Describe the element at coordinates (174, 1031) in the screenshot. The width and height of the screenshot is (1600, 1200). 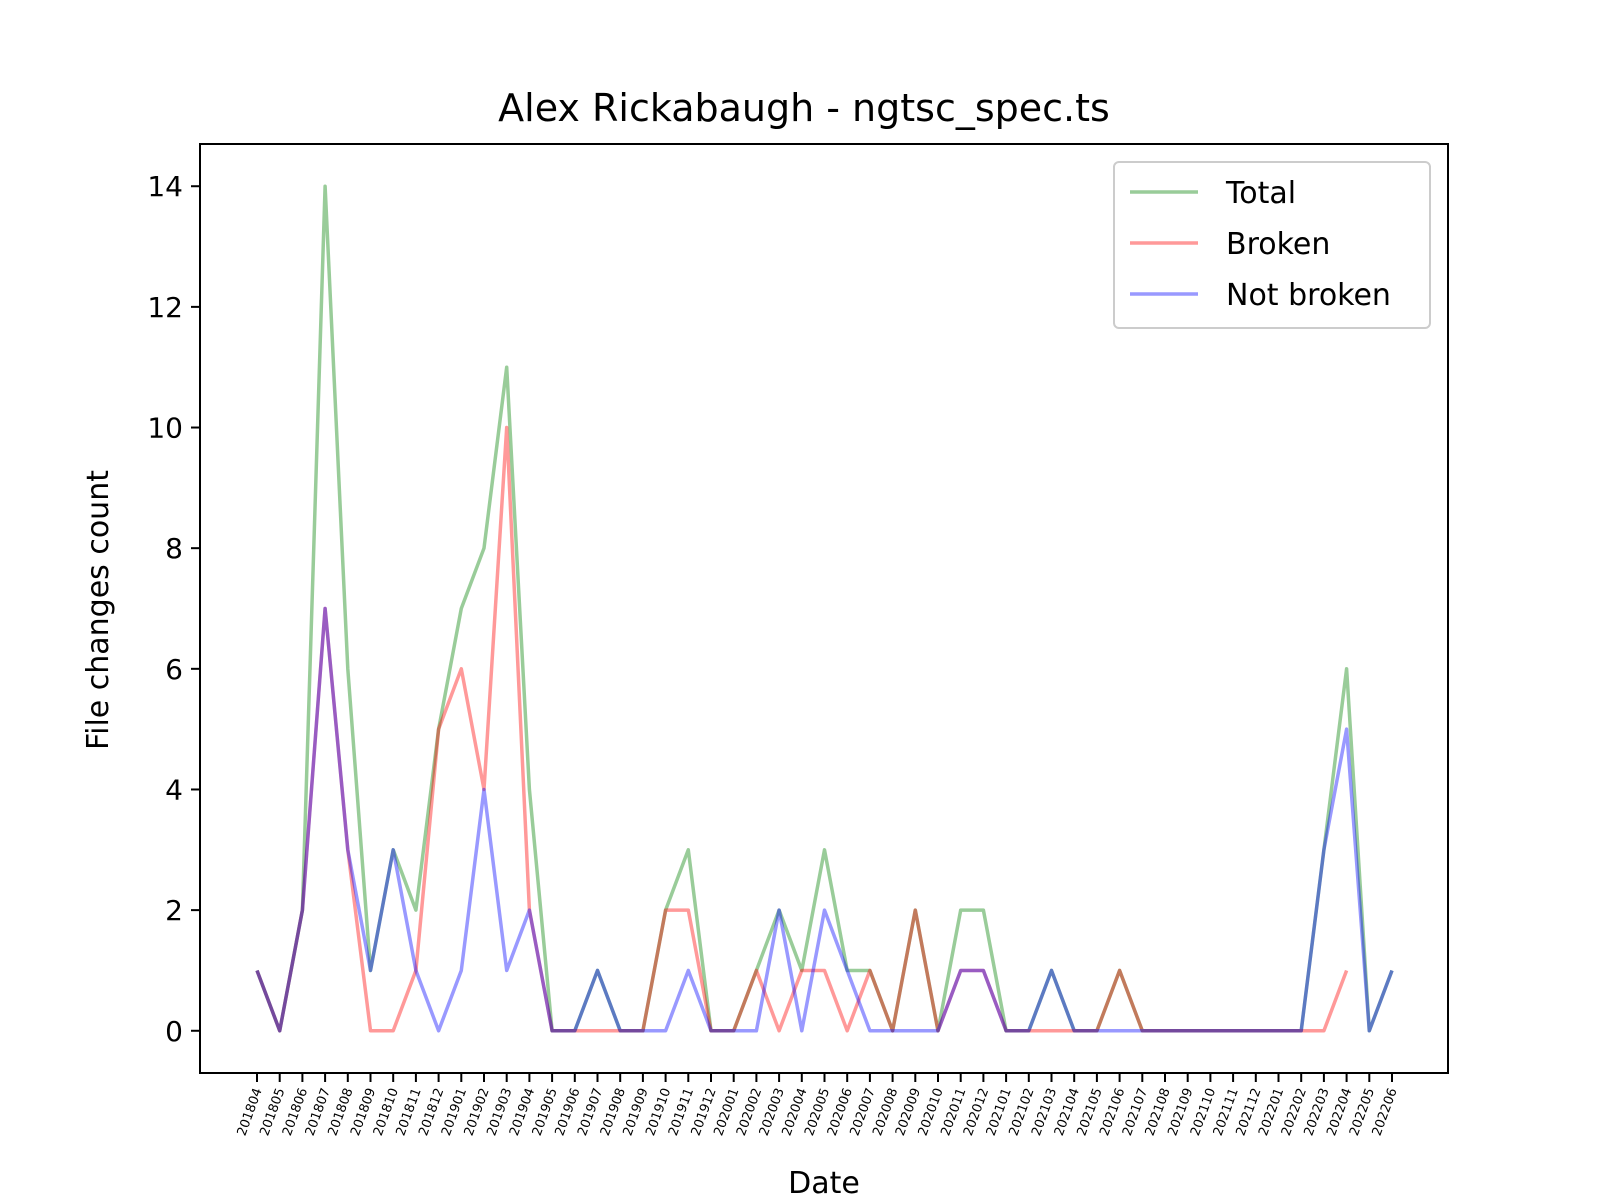
I see `y-tick-label: 0` at that location.